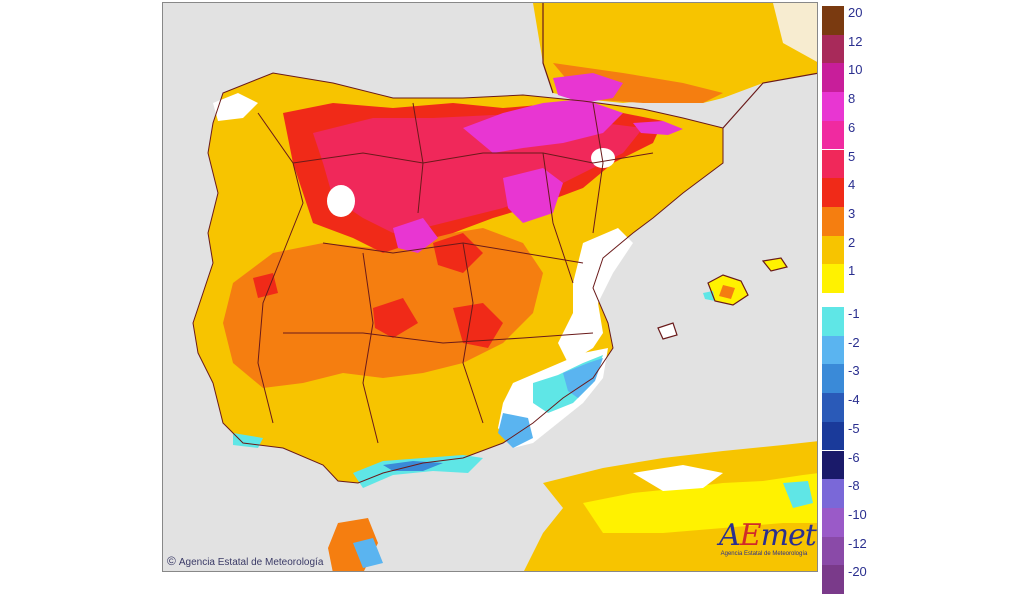 This screenshot has height=594, width=1024. I want to click on legend-item-positive-7: 3, so click(855, 220).